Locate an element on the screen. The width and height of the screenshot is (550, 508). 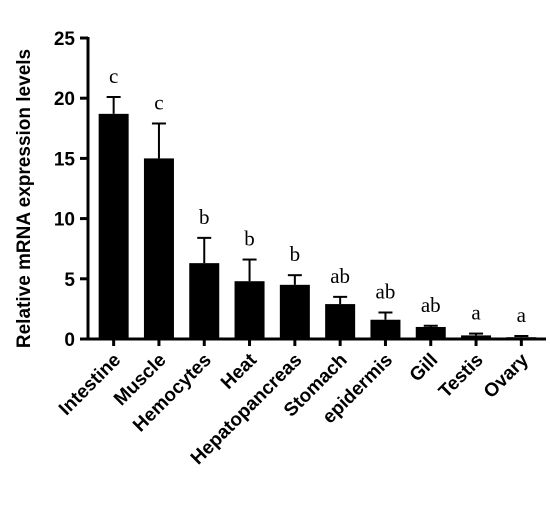
y-tick-label: 5 is located at coordinates (69, 280).